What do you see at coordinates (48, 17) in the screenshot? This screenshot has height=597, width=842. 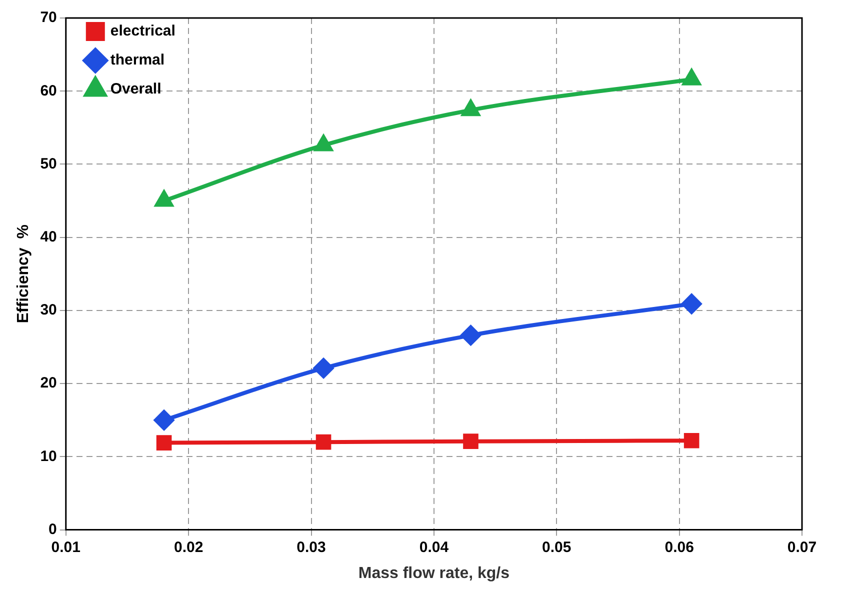 I see `y-tick-label: 70` at bounding box center [48, 17].